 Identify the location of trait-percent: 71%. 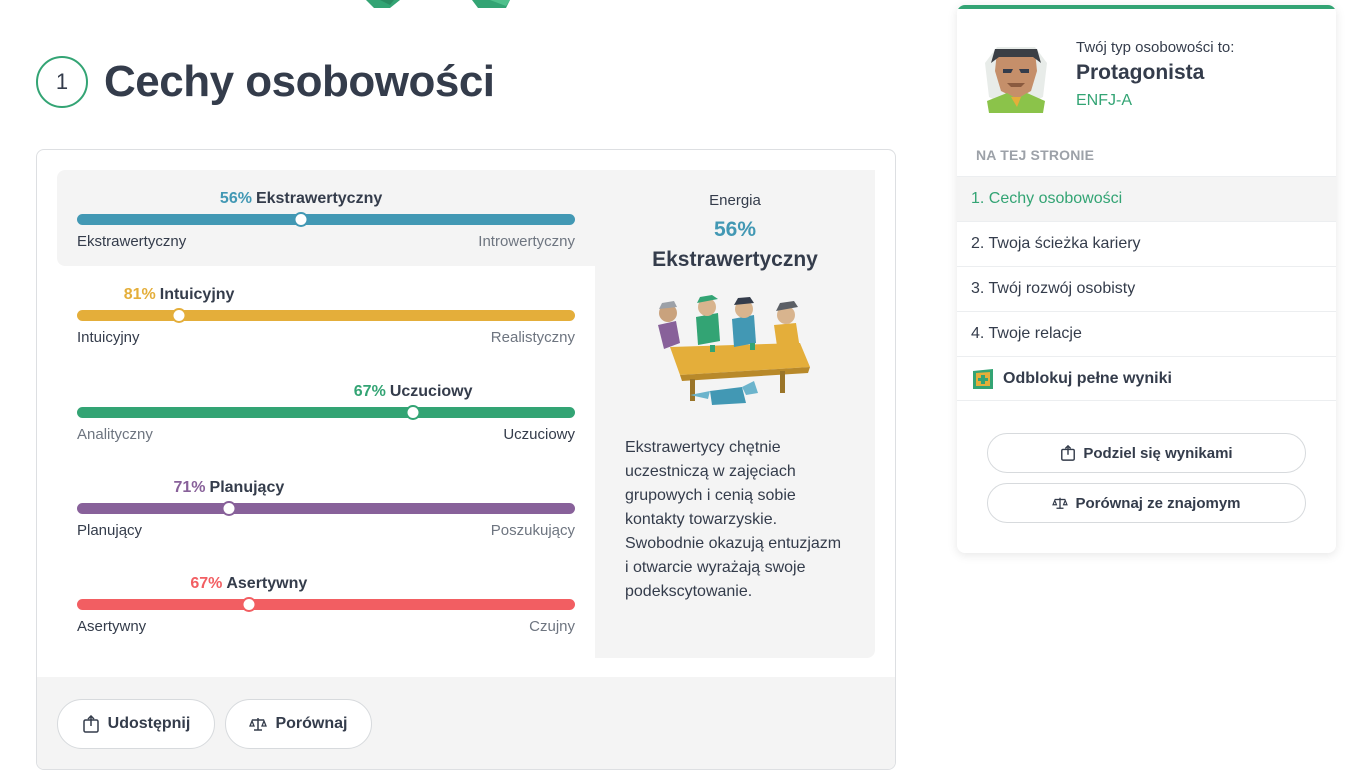
(189, 487).